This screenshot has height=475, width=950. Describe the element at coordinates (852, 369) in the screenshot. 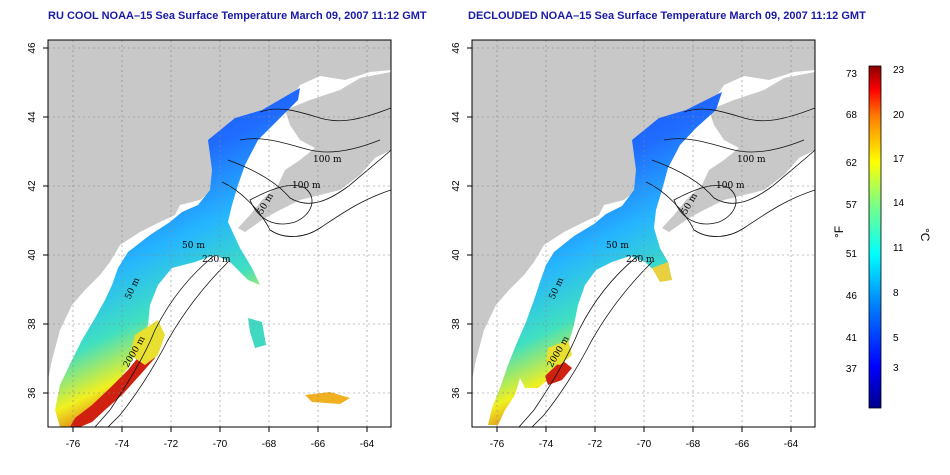

I see `fahrenheit-tick-label: 37` at that location.